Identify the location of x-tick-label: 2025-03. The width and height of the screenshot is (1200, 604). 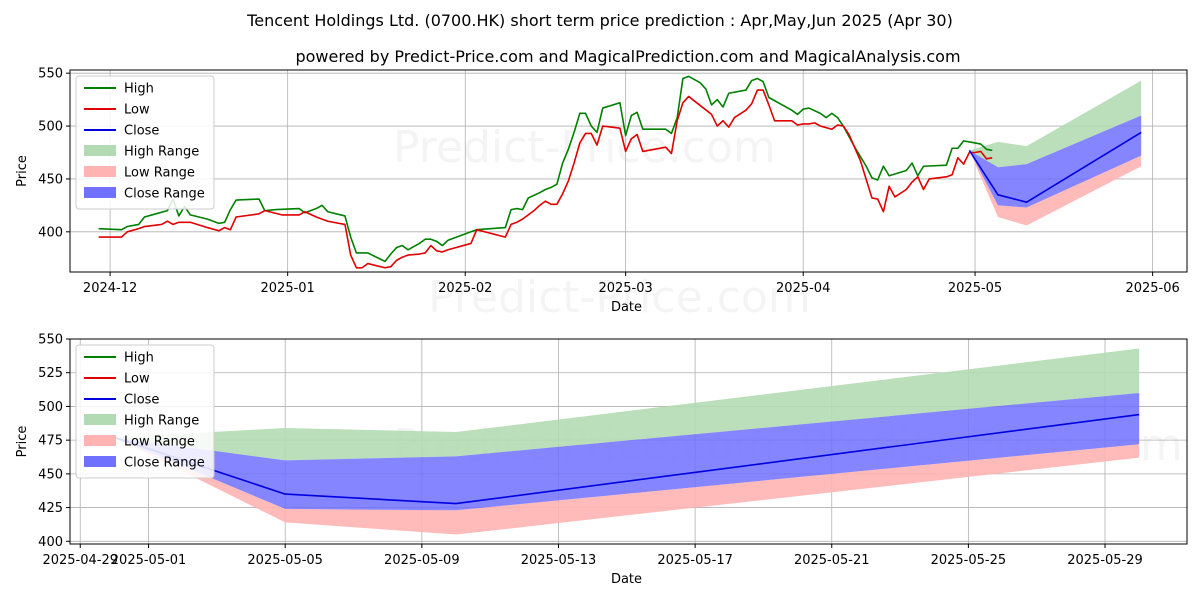
(625, 288).